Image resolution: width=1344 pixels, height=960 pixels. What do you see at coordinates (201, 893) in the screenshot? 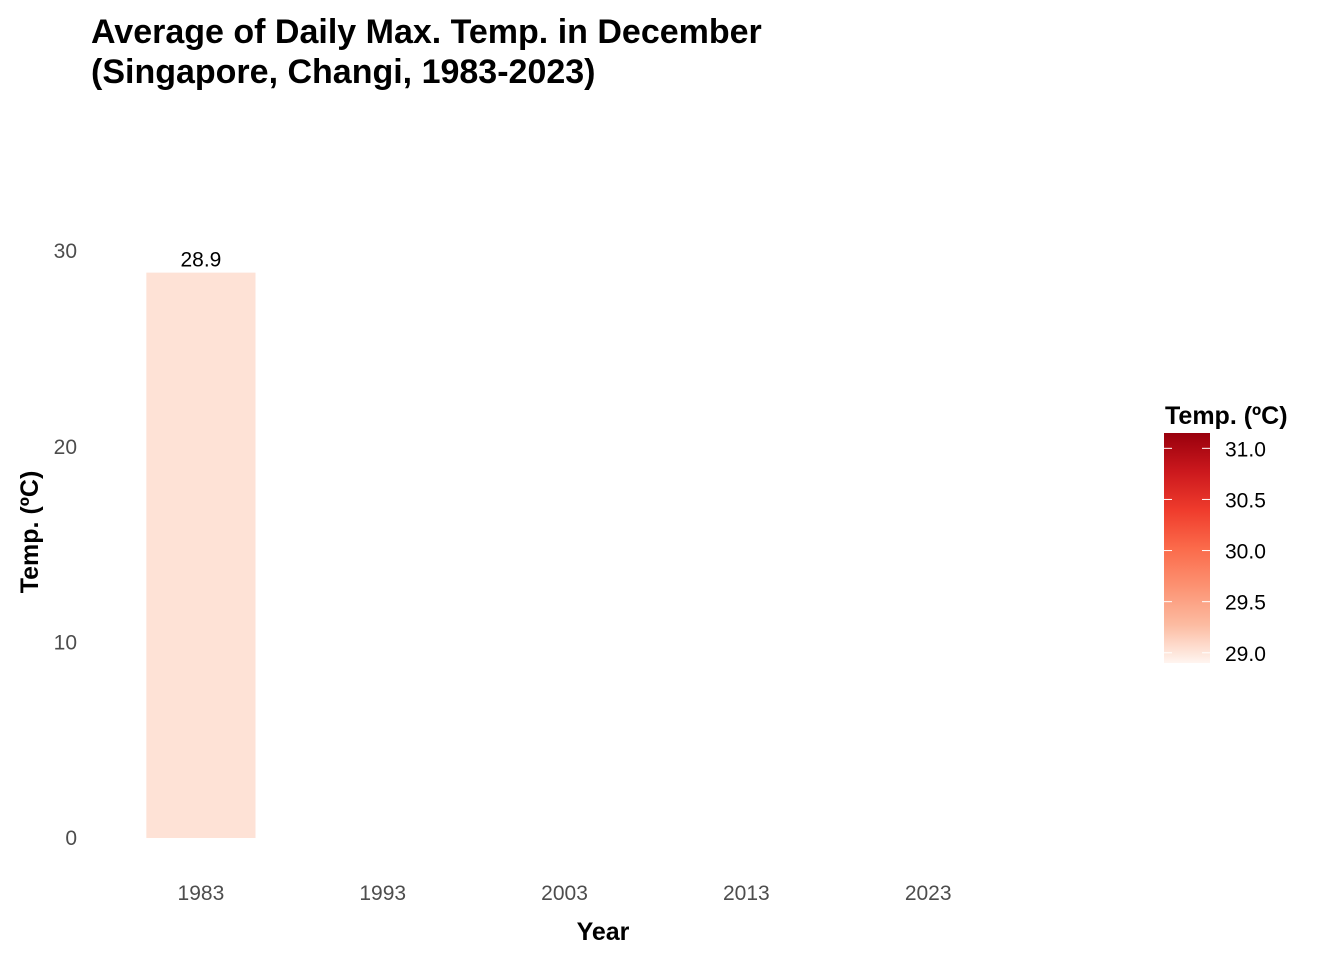
I see `x-tick-label: 1983` at bounding box center [201, 893].